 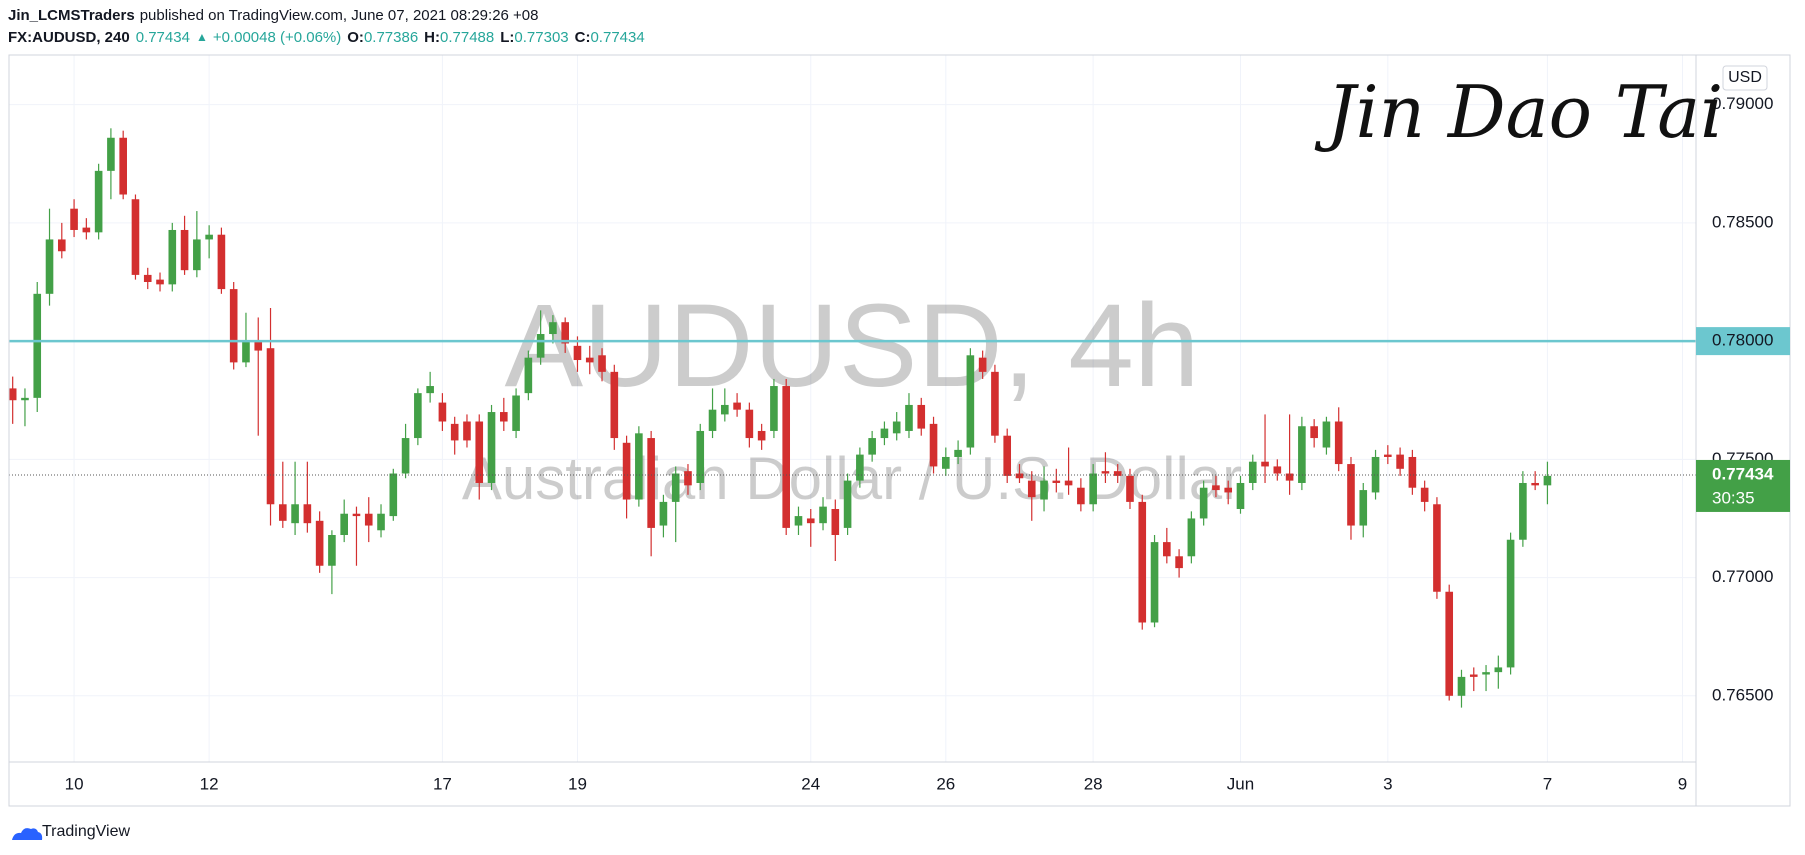 I want to click on last-price-label: 0.77434, so click(x=1743, y=473).